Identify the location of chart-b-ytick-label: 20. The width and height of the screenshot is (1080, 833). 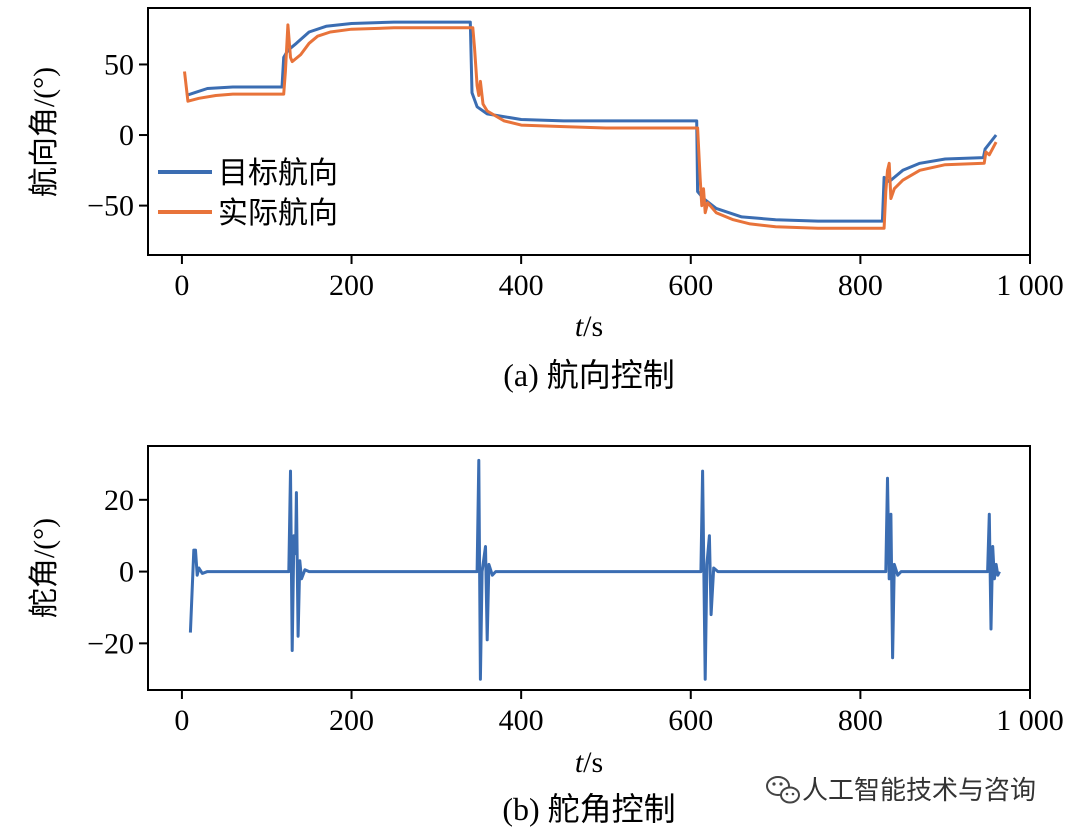
(119, 500).